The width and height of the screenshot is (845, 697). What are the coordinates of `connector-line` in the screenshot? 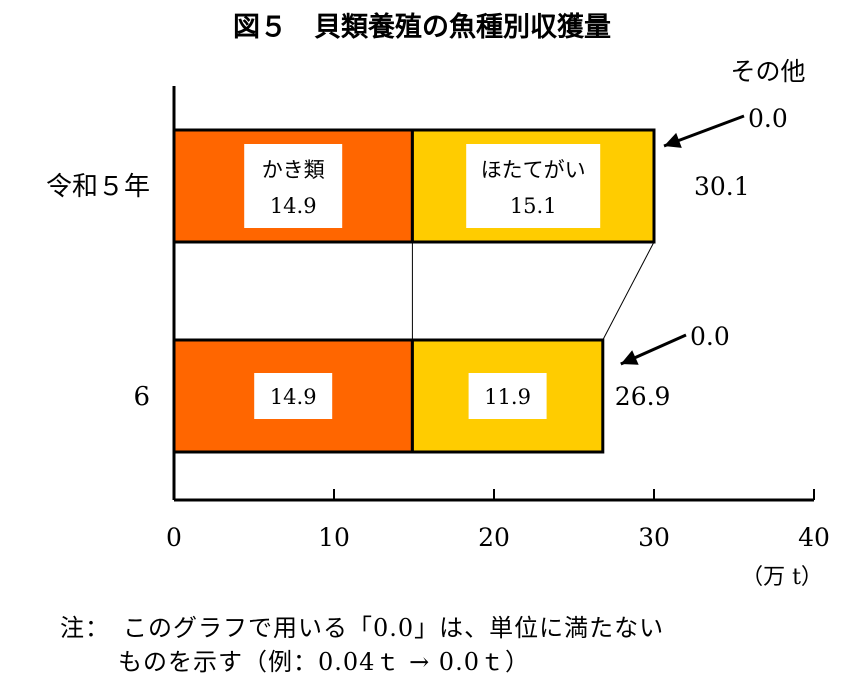 It's located at (628, 291).